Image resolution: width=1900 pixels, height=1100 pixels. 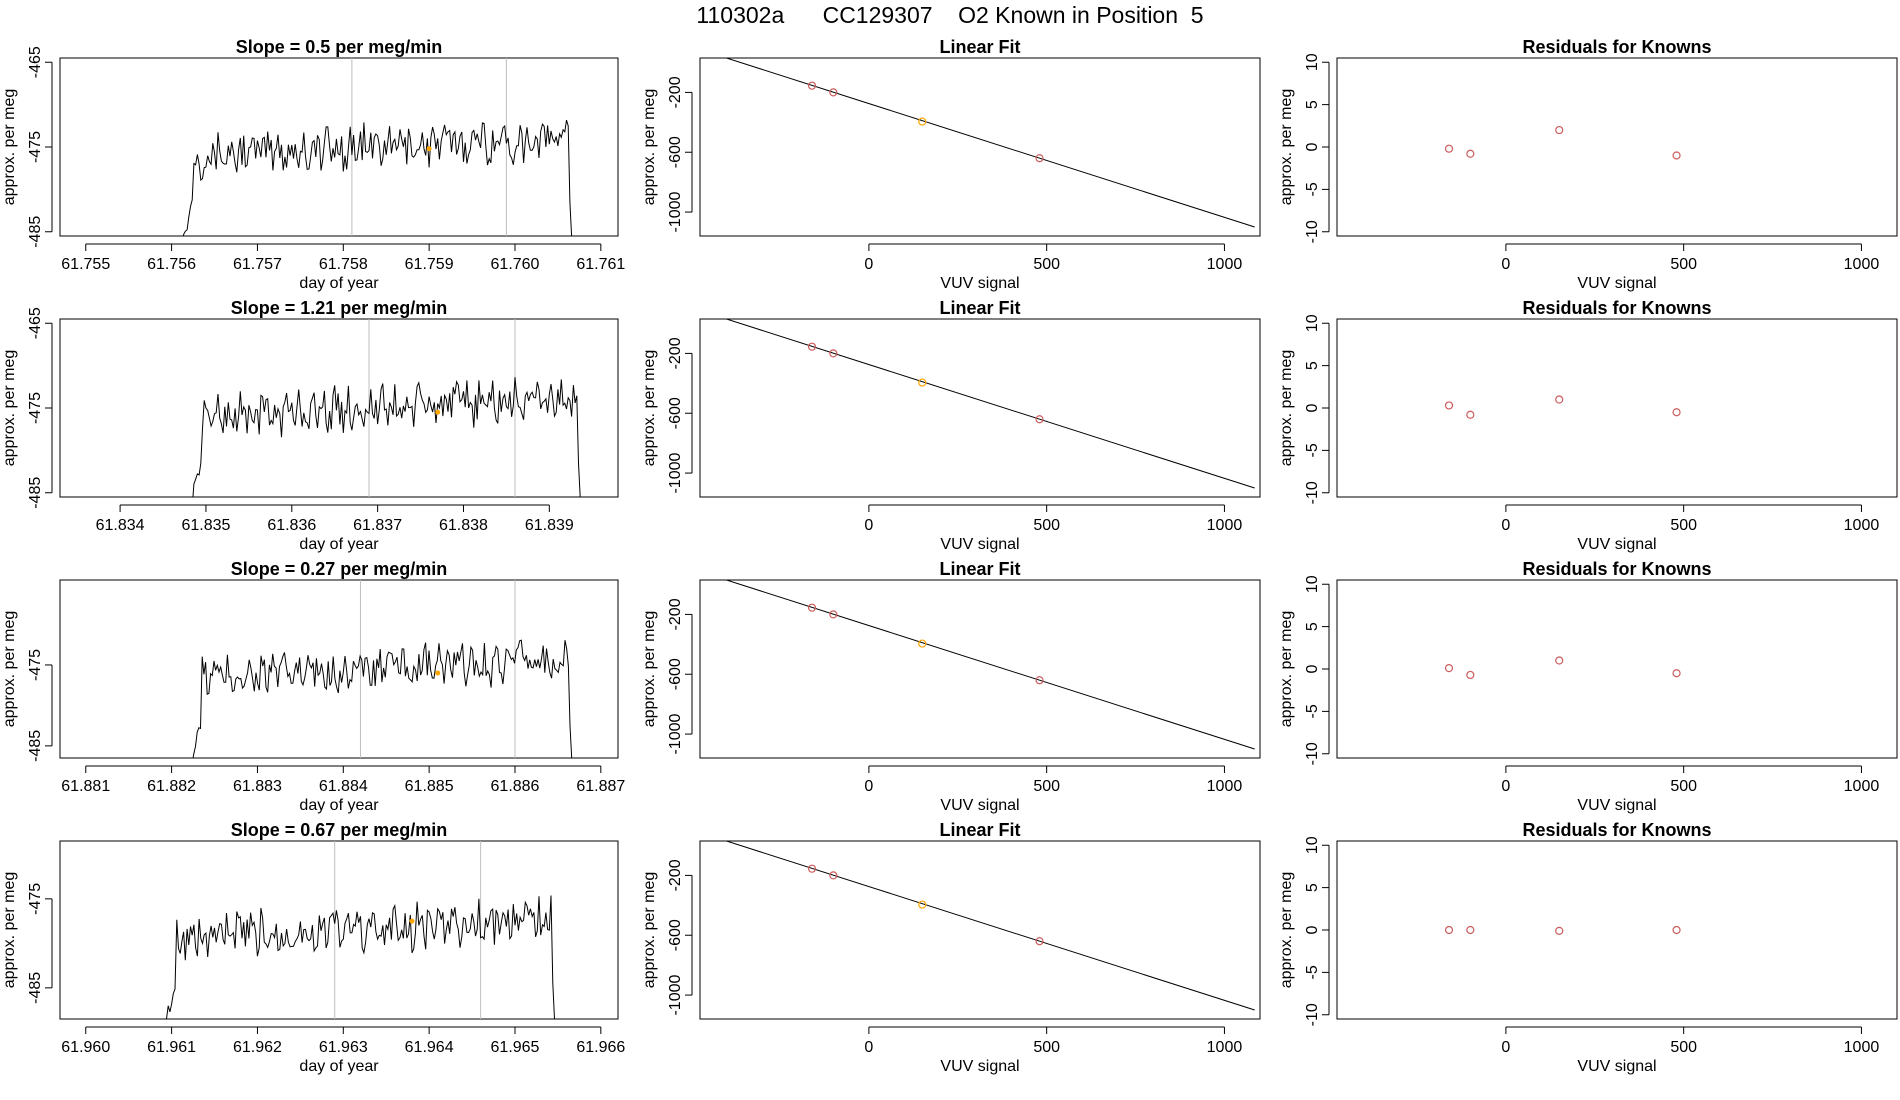 I want to click on x-axis-label: day of year, so click(x=339, y=544).